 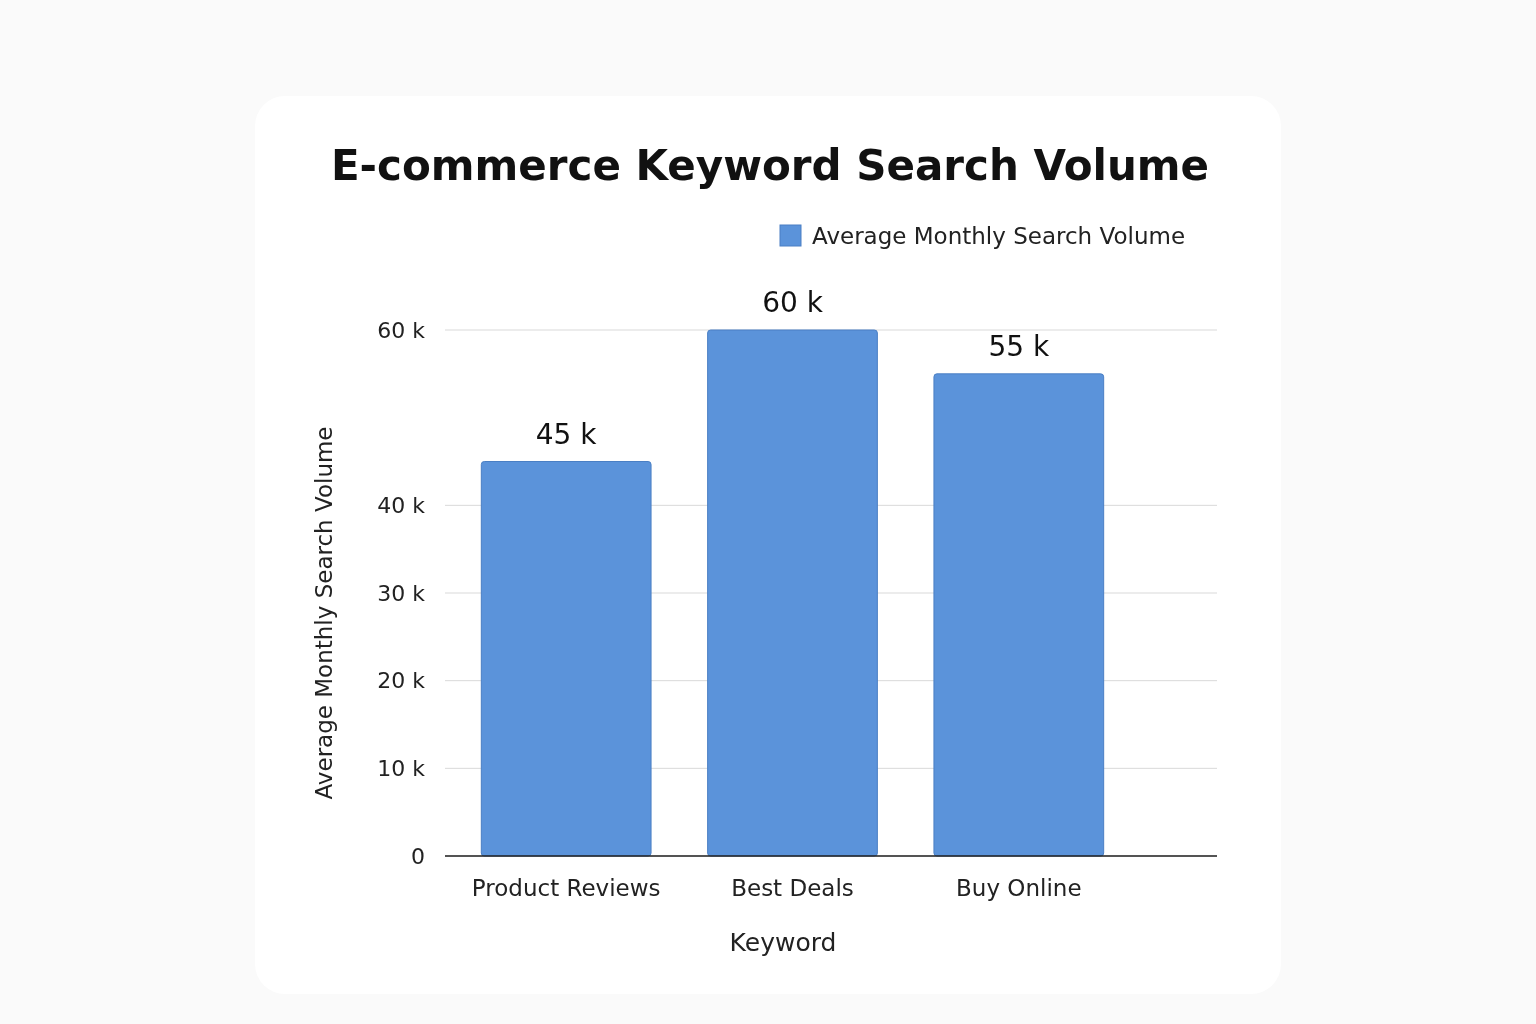 What do you see at coordinates (401, 769) in the screenshot?
I see `y-tick-label: 10 k` at bounding box center [401, 769].